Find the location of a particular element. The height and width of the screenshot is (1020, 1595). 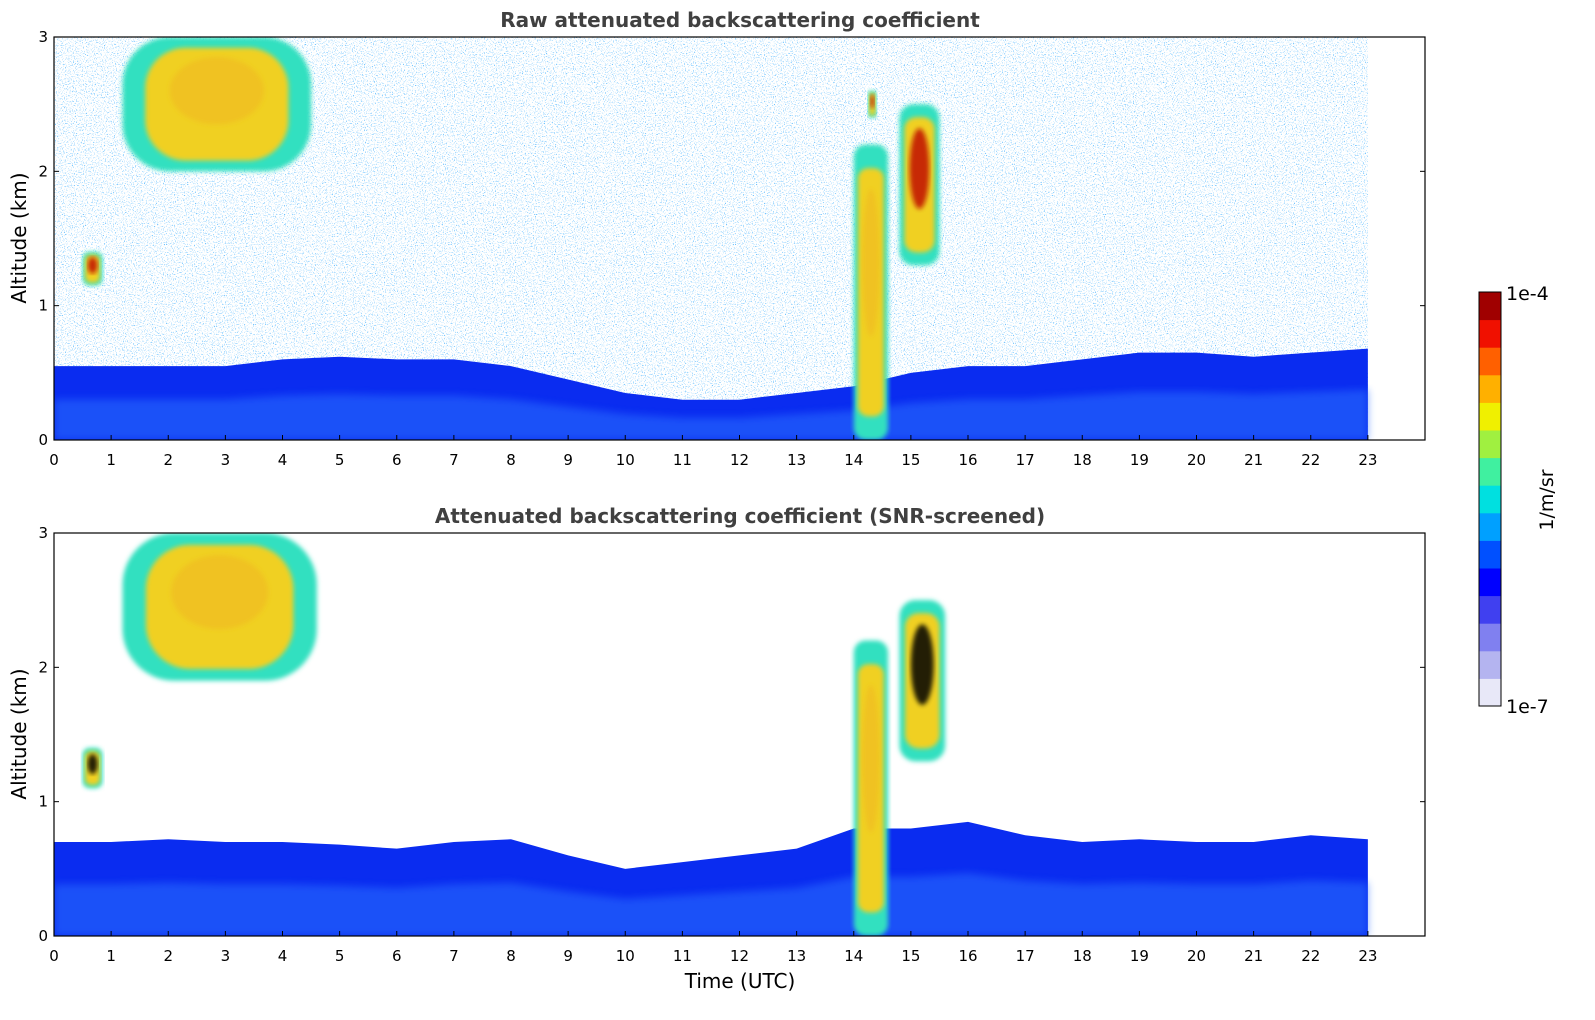

colorbar-max-label: 1e-4 is located at coordinates (1527, 294).